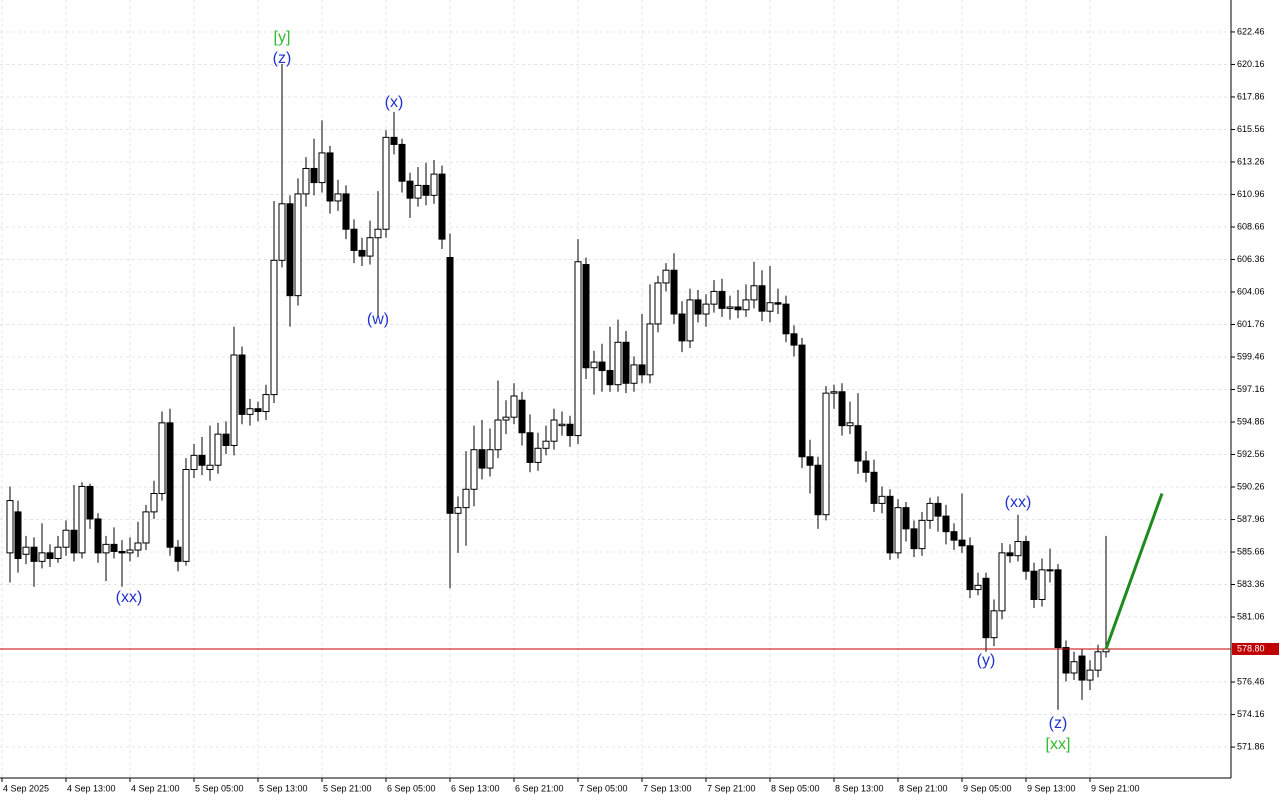 This screenshot has height=800, width=1280. Describe the element at coordinates (155, 788) in the screenshot. I see `x-tick-label: 4 Sep 21:00` at that location.